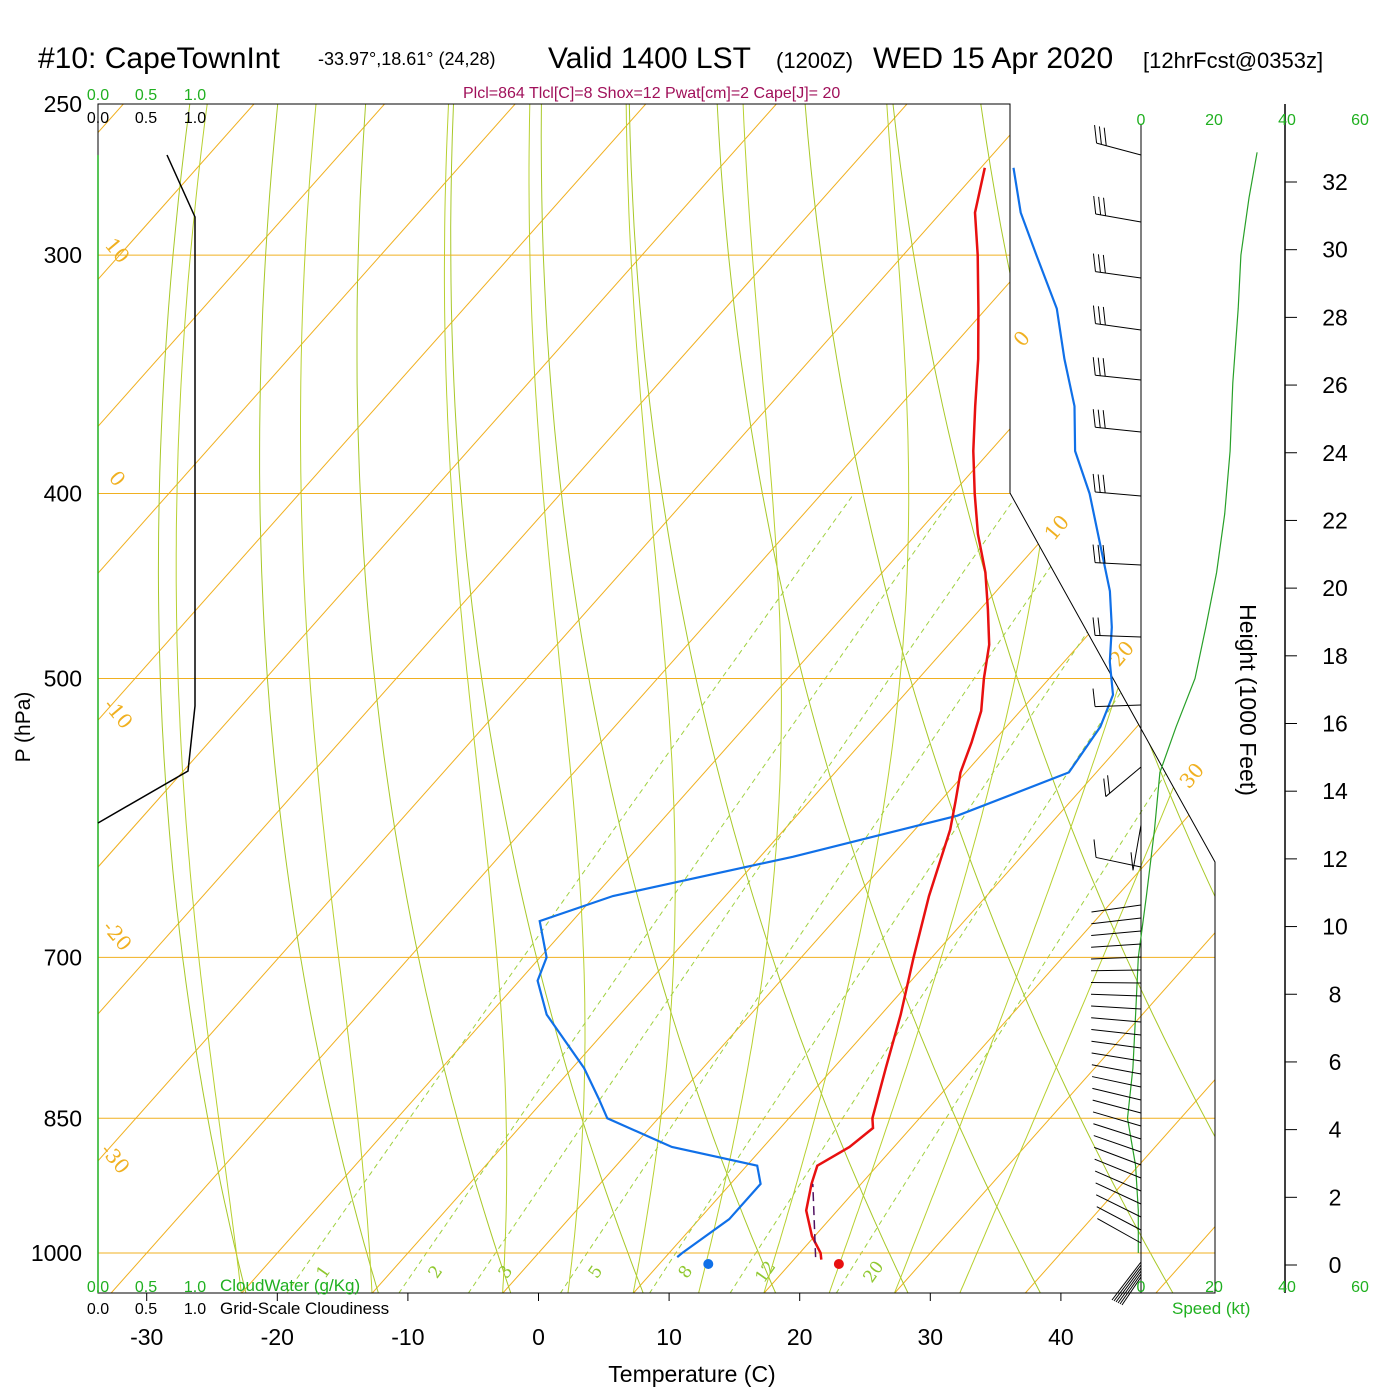 The height and width of the screenshot is (1400, 1400). Describe the element at coordinates (407, 59) in the screenshot. I see `station-coords: -33.97°,18.61° (24,28)` at that location.